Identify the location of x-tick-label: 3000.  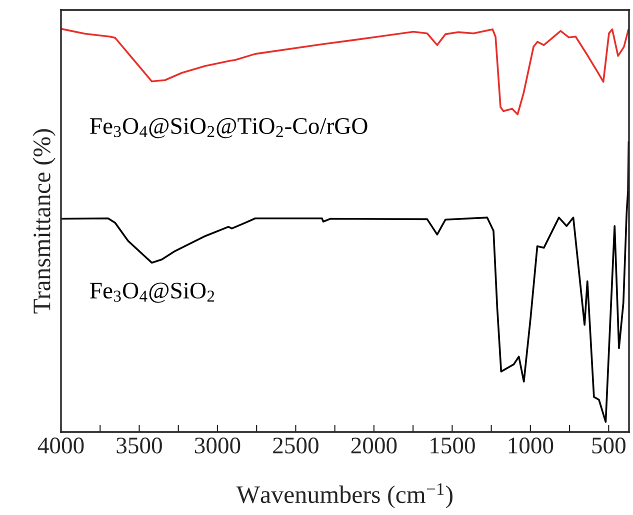
(217, 446).